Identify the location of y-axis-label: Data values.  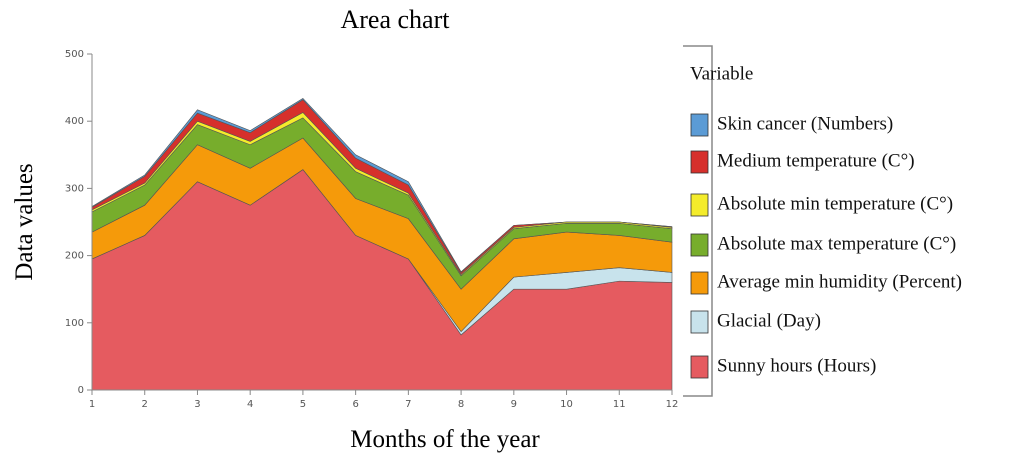
(24, 221).